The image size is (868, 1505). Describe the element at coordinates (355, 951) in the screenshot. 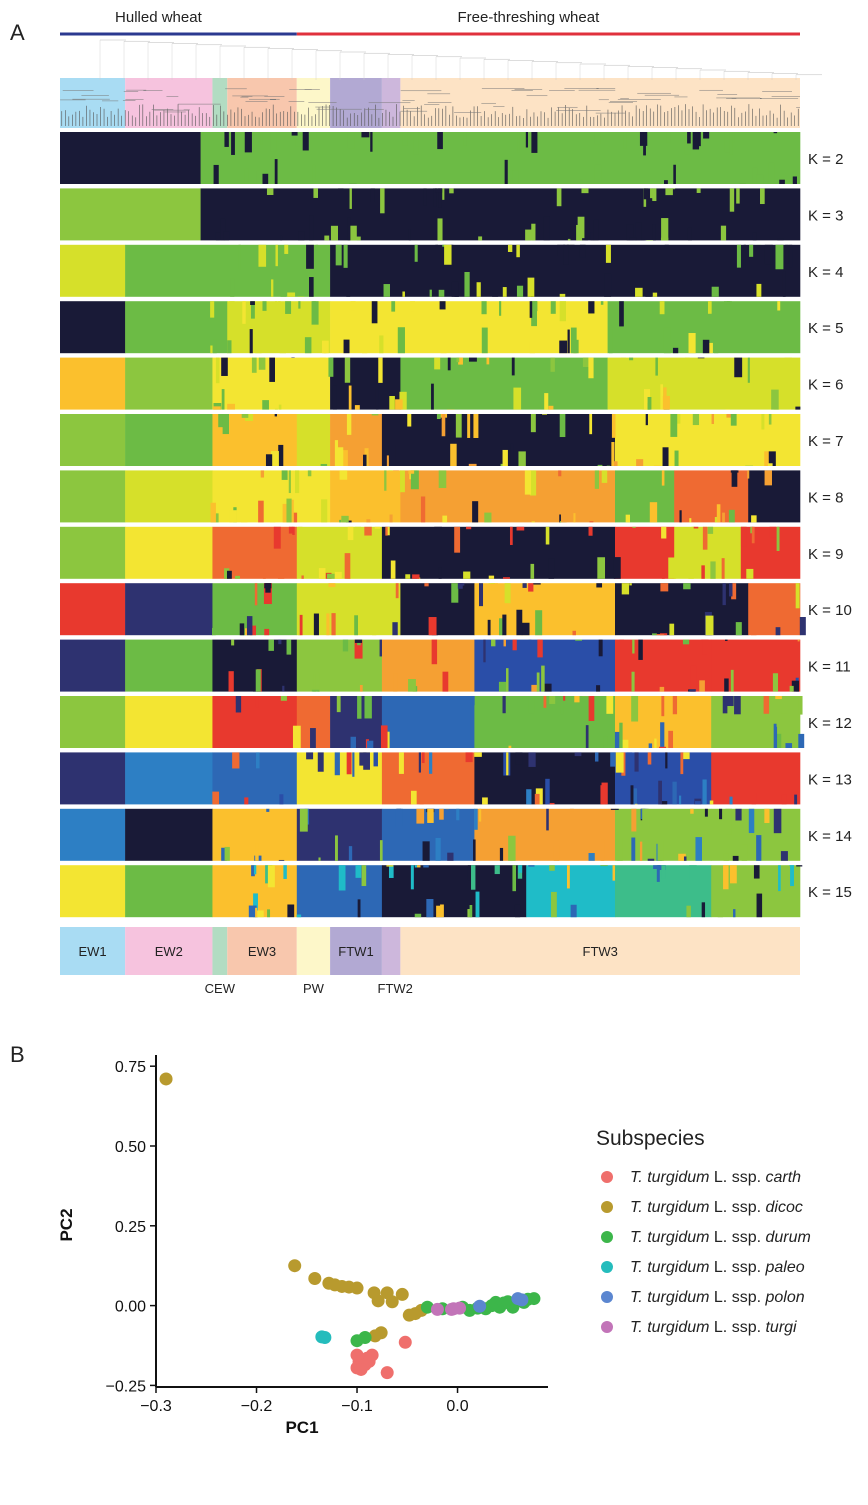

I see `cluster-label: FTW1` at that location.